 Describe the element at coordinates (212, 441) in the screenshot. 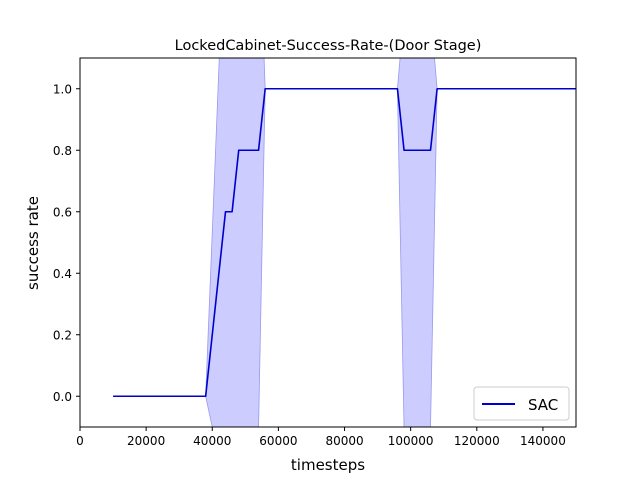

I see `x-tick-label: 40000` at that location.